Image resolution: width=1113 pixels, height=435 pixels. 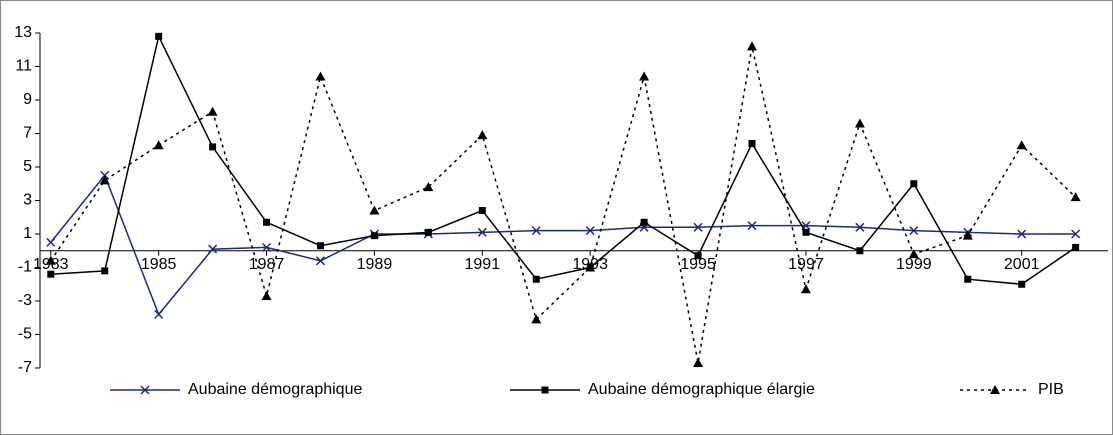 What do you see at coordinates (701, 389) in the screenshot?
I see `legend-label: Aubaine démographique élargie` at bounding box center [701, 389].